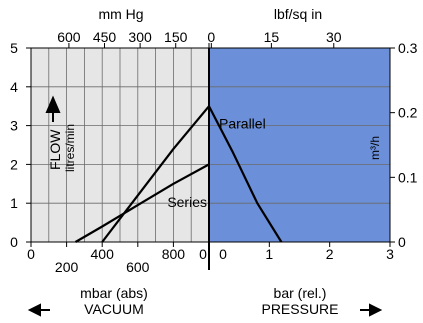  What do you see at coordinates (31, 254) in the screenshot?
I see `bottom-left-tick-label: 0` at bounding box center [31, 254].